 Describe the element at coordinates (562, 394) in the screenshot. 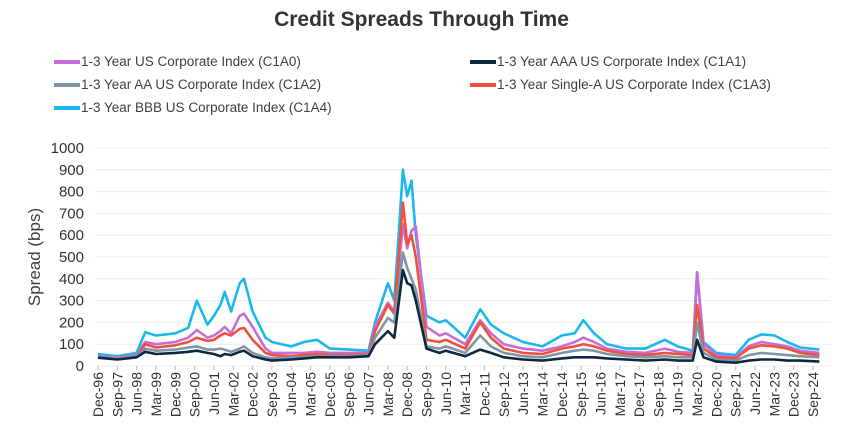

I see `x-tick-label: Dec-14` at that location.